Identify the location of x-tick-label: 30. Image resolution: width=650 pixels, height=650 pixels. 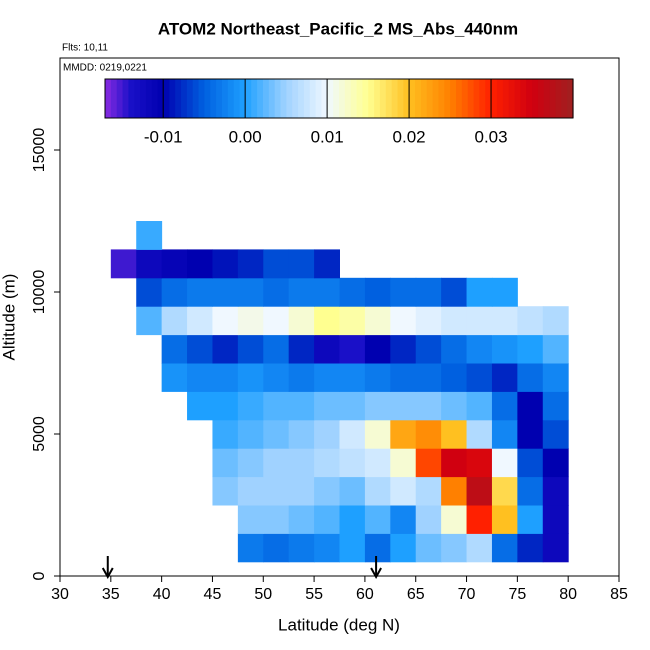
(60, 594).